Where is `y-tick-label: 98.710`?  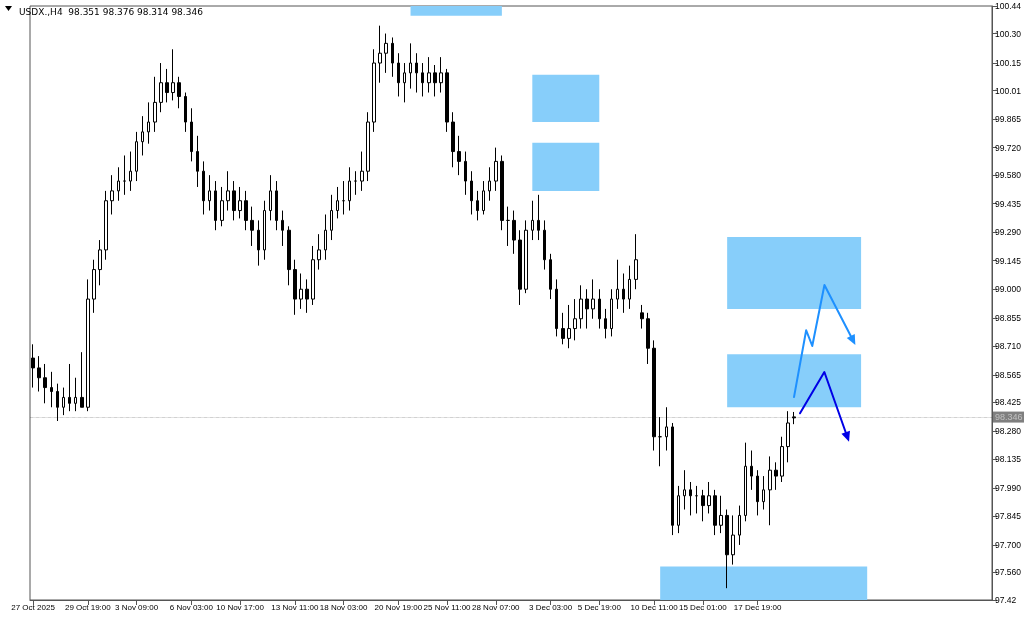 y-tick-label: 98.710 is located at coordinates (1008, 346).